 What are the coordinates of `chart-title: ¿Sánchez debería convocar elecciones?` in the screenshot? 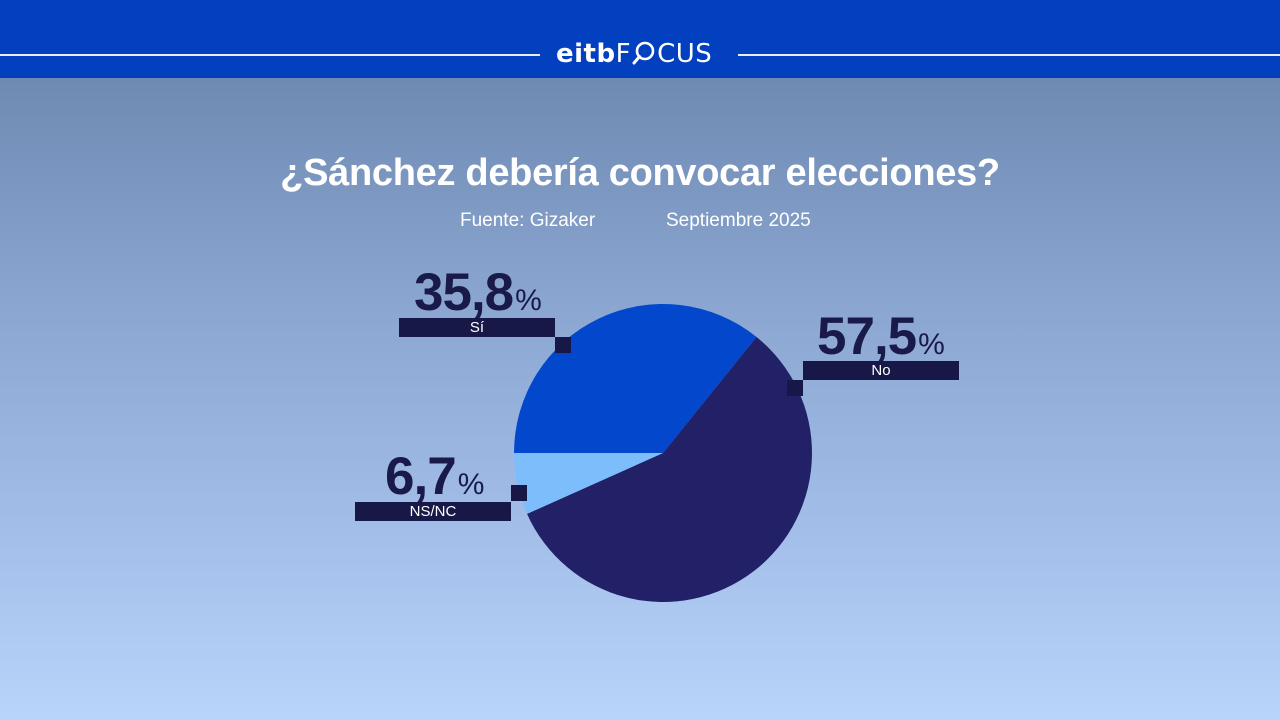 It's located at (640, 173).